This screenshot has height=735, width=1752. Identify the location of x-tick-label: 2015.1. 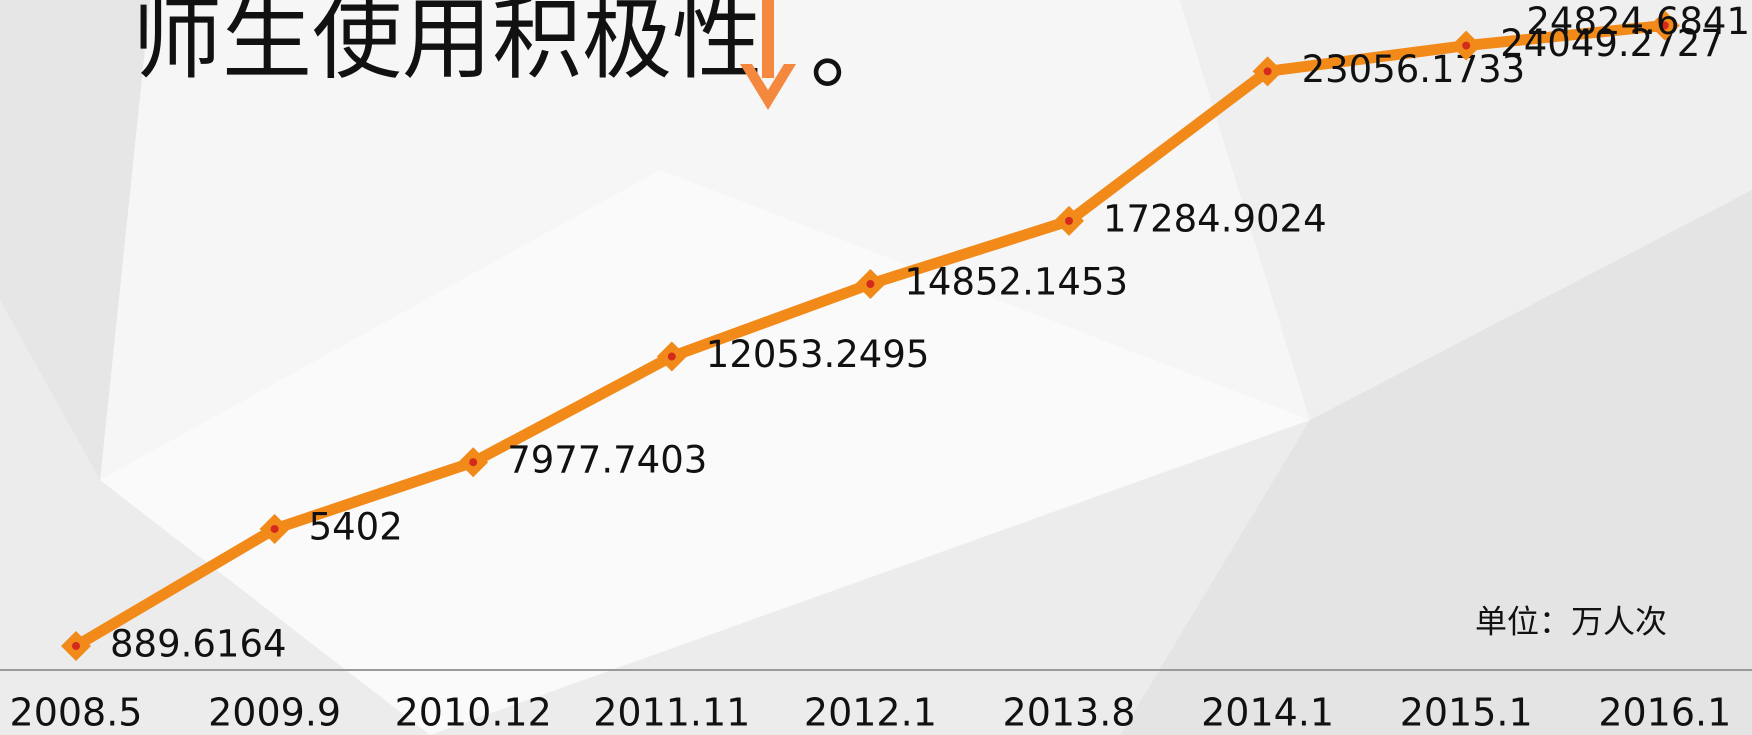
(1466, 713).